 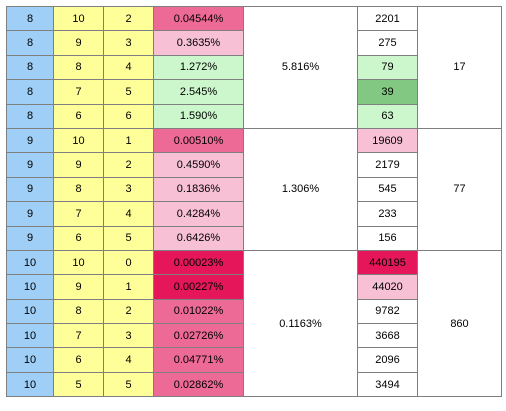 I want to click on cell-probability: 0.01022%, so click(x=198, y=311).